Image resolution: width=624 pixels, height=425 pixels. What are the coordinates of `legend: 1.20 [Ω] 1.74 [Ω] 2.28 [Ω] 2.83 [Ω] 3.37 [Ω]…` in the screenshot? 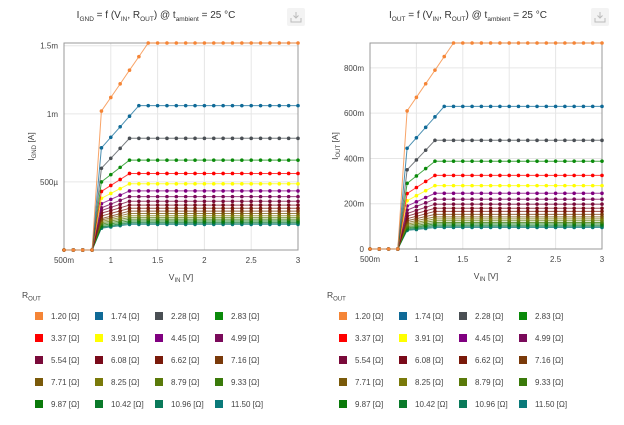 It's located at (459, 360).